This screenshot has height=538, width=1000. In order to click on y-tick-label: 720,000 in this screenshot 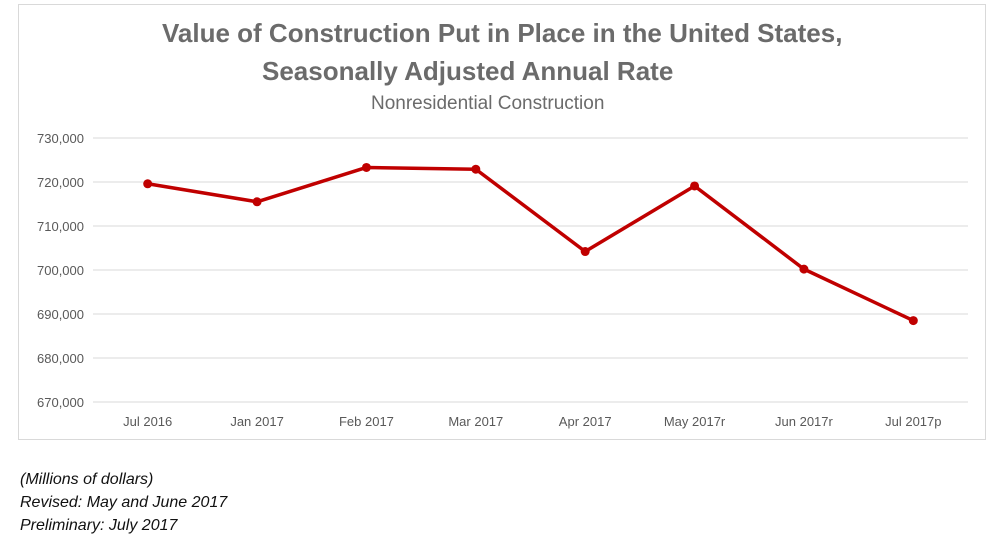, I will do `click(60, 182)`.